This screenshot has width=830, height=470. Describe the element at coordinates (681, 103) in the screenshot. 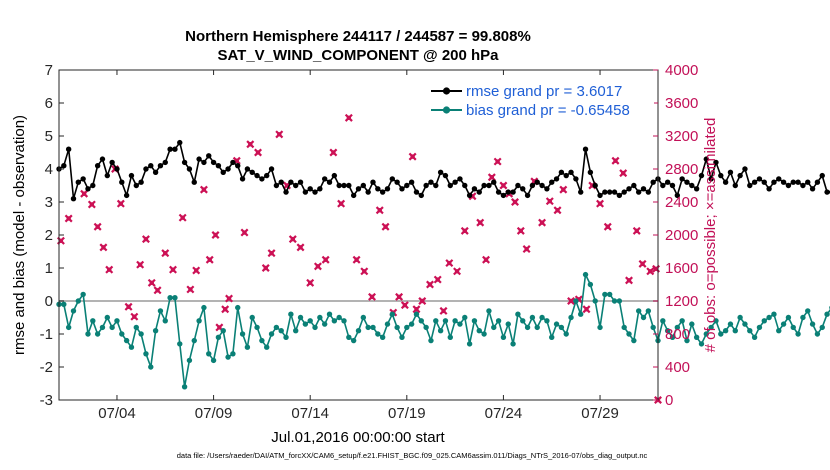

I see `y-right-tick-label: 3600` at that location.